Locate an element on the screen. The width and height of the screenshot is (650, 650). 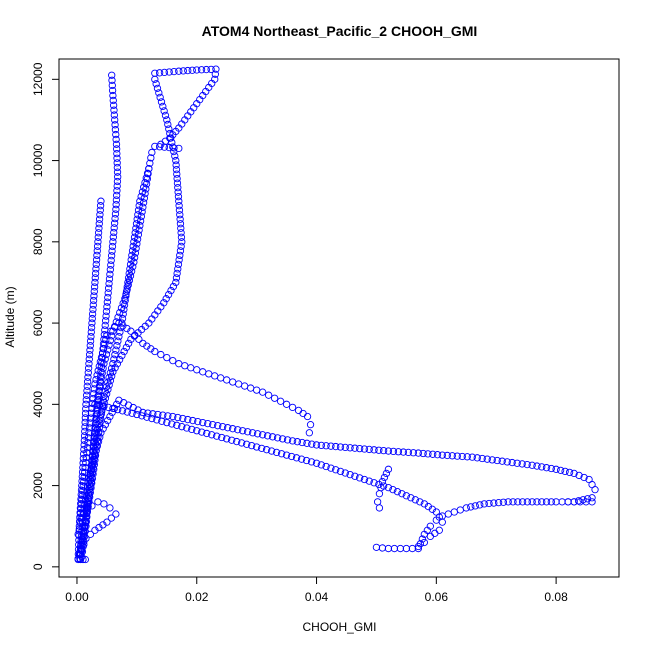
y-axis-label: Altitude (m) is located at coordinates (10, 316).